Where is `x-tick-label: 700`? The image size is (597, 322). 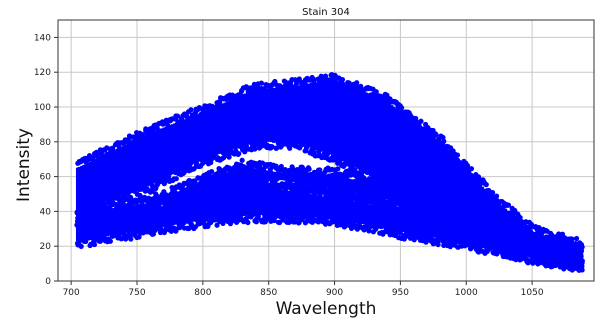
x-tick-label: 700 is located at coordinates (71, 293).